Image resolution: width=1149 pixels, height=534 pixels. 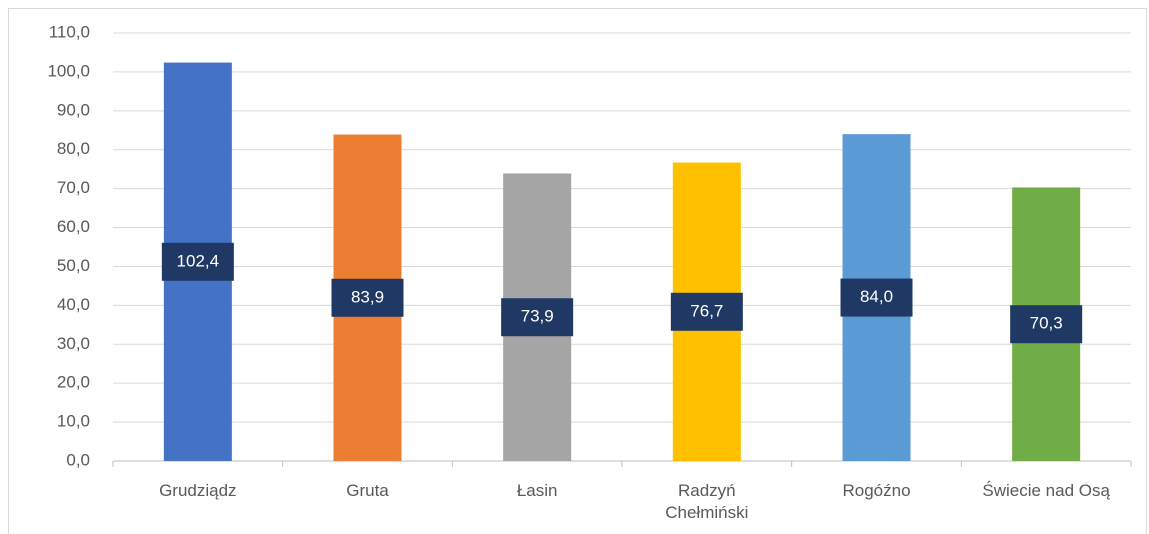 What do you see at coordinates (73, 148) in the screenshot?
I see `y-tick-label: 80,0` at bounding box center [73, 148].